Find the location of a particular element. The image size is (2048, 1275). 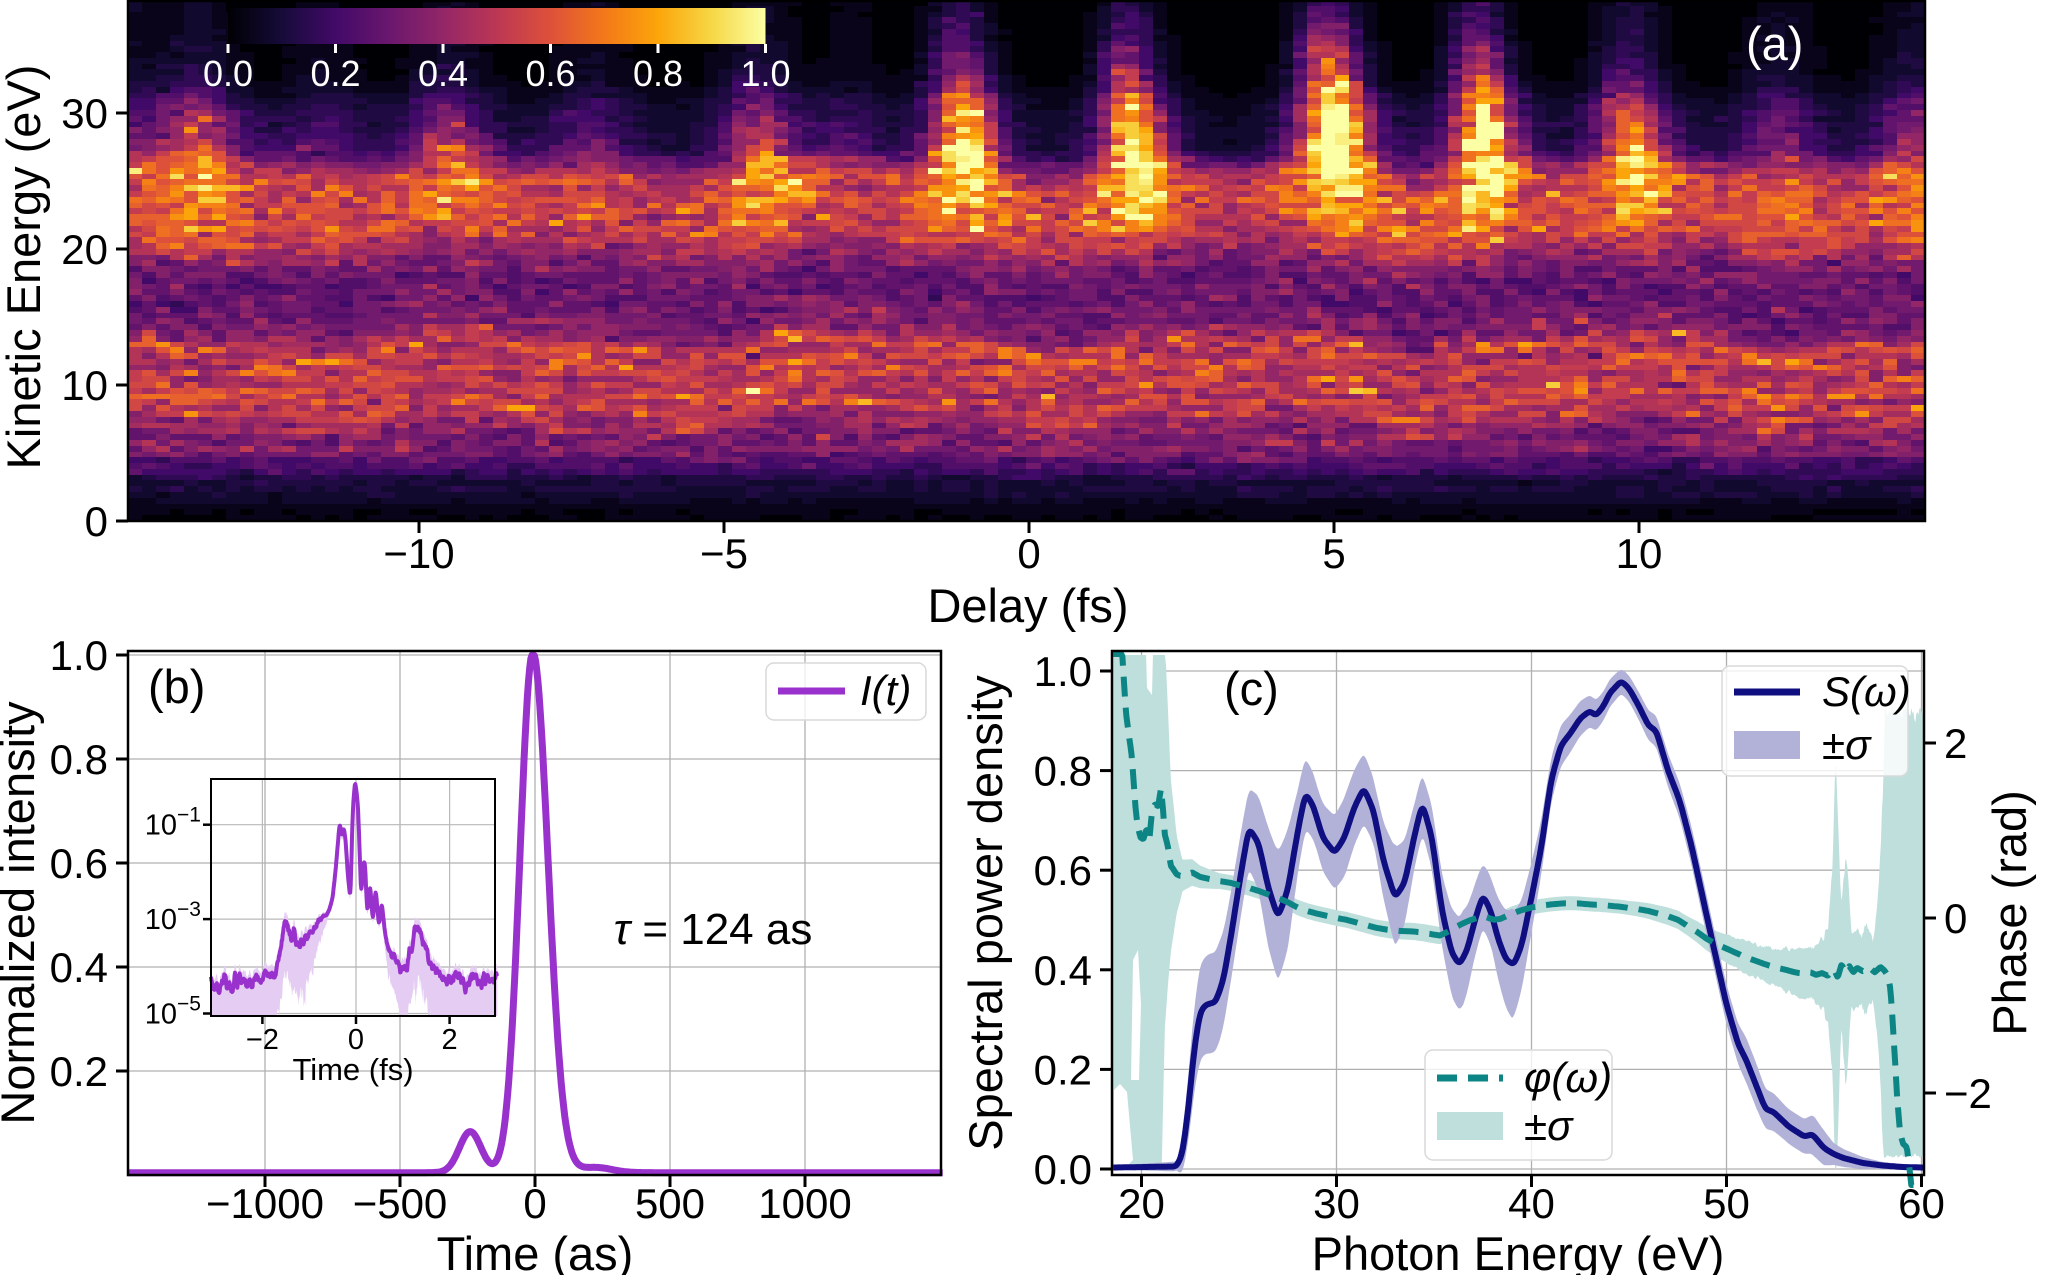

svg-text: Time (as) is located at coordinates (535, 1251).